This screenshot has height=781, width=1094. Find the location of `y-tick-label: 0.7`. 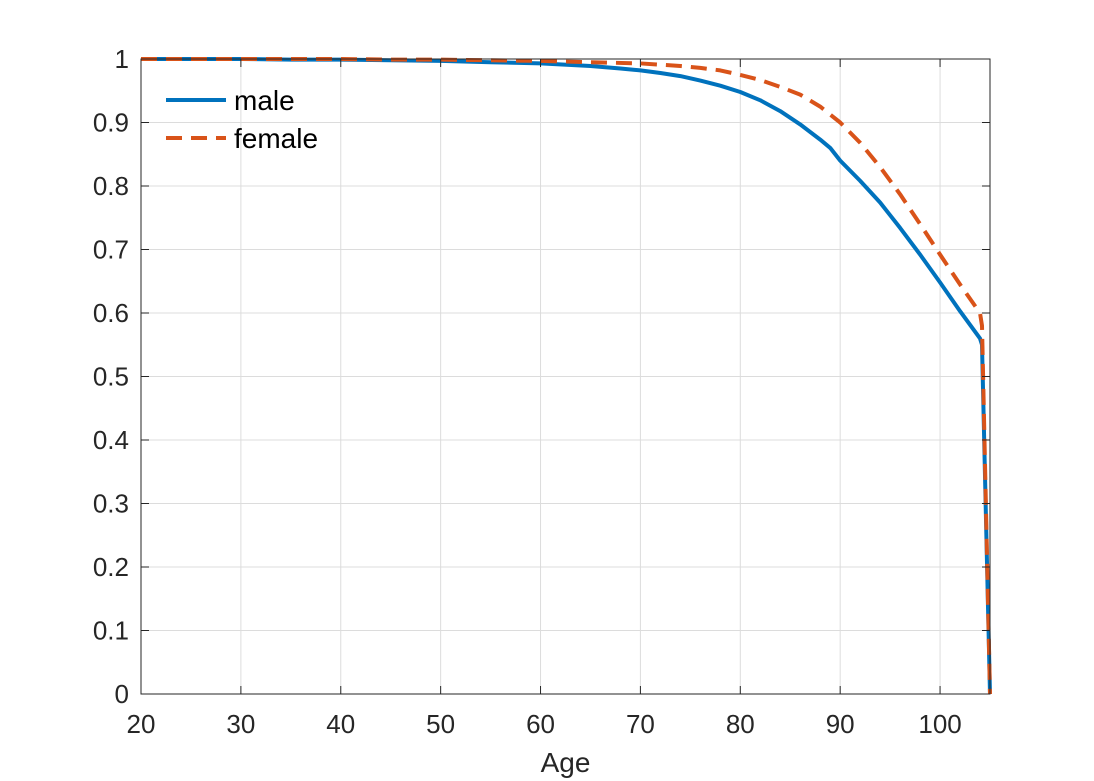

y-tick-label: 0.7 is located at coordinates (111, 250).